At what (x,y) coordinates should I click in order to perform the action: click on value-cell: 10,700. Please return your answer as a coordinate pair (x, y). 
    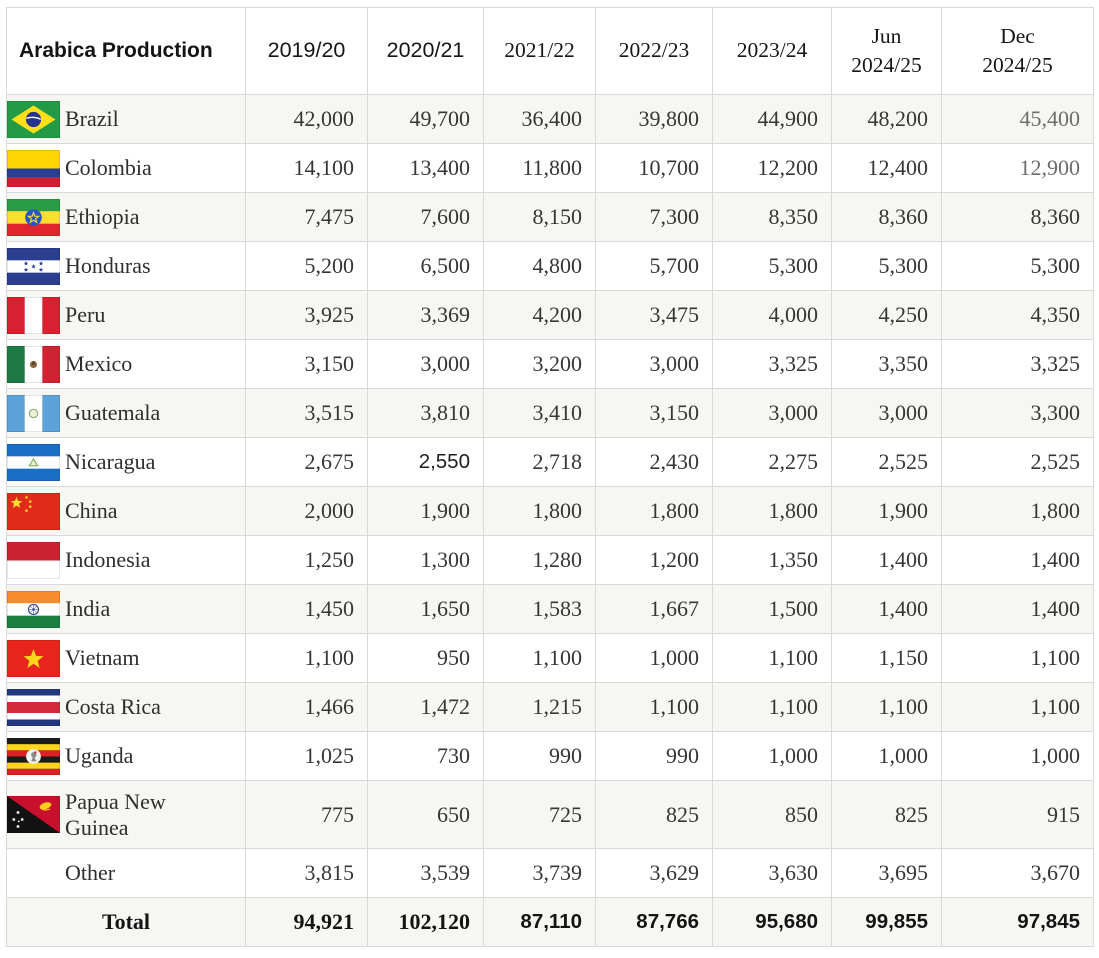
    Looking at the image, I should click on (654, 168).